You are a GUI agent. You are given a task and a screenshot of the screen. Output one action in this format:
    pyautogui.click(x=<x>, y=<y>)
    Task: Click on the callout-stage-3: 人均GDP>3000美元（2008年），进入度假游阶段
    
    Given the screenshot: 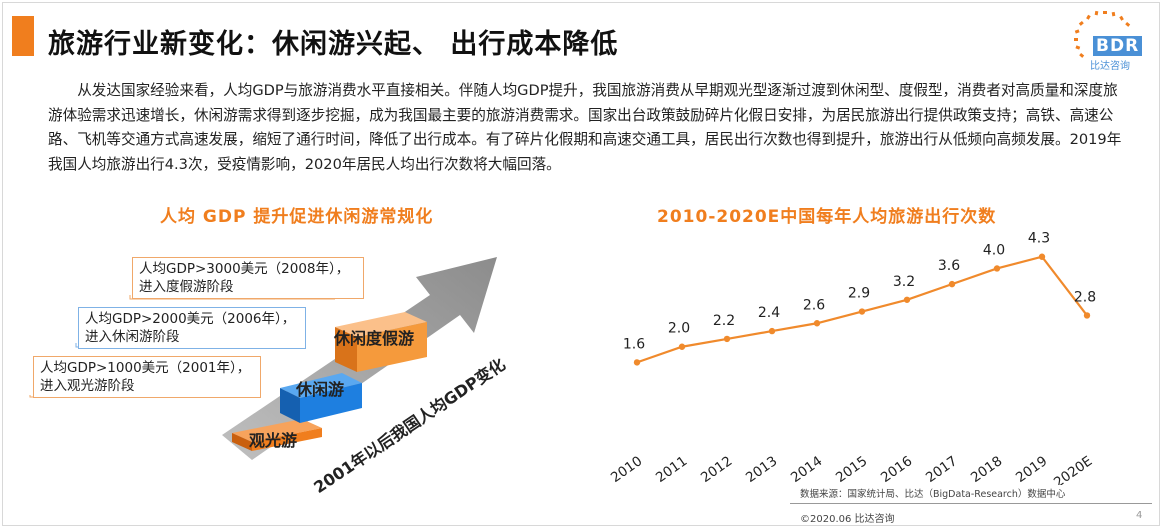 What is the action you would take?
    pyautogui.click(x=248, y=278)
    